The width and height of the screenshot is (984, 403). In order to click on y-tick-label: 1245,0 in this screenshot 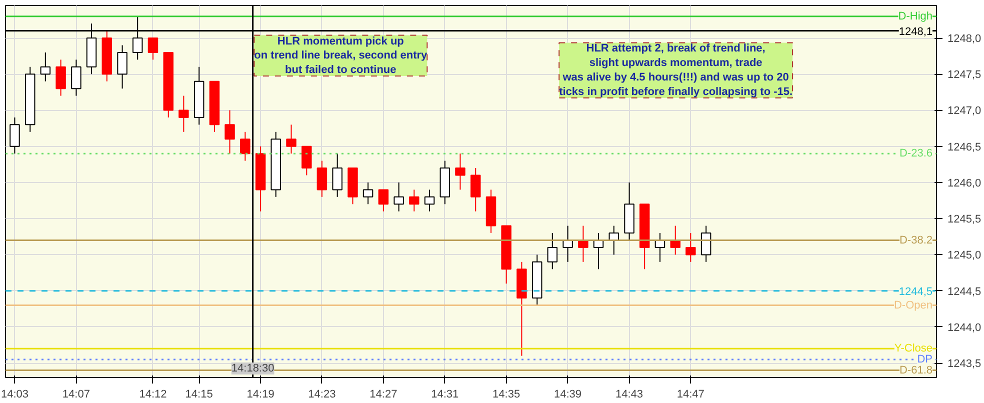, I will do `click(965, 256)`.